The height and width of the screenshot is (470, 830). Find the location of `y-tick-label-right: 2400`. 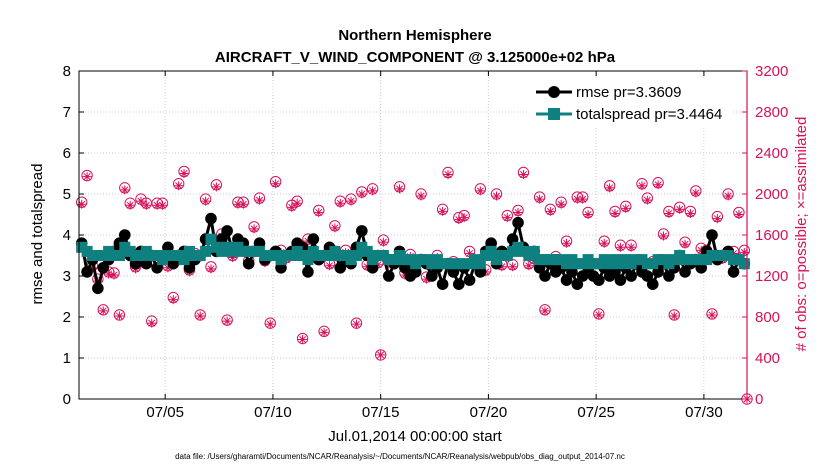

y-tick-label-right: 2400 is located at coordinates (771, 153).